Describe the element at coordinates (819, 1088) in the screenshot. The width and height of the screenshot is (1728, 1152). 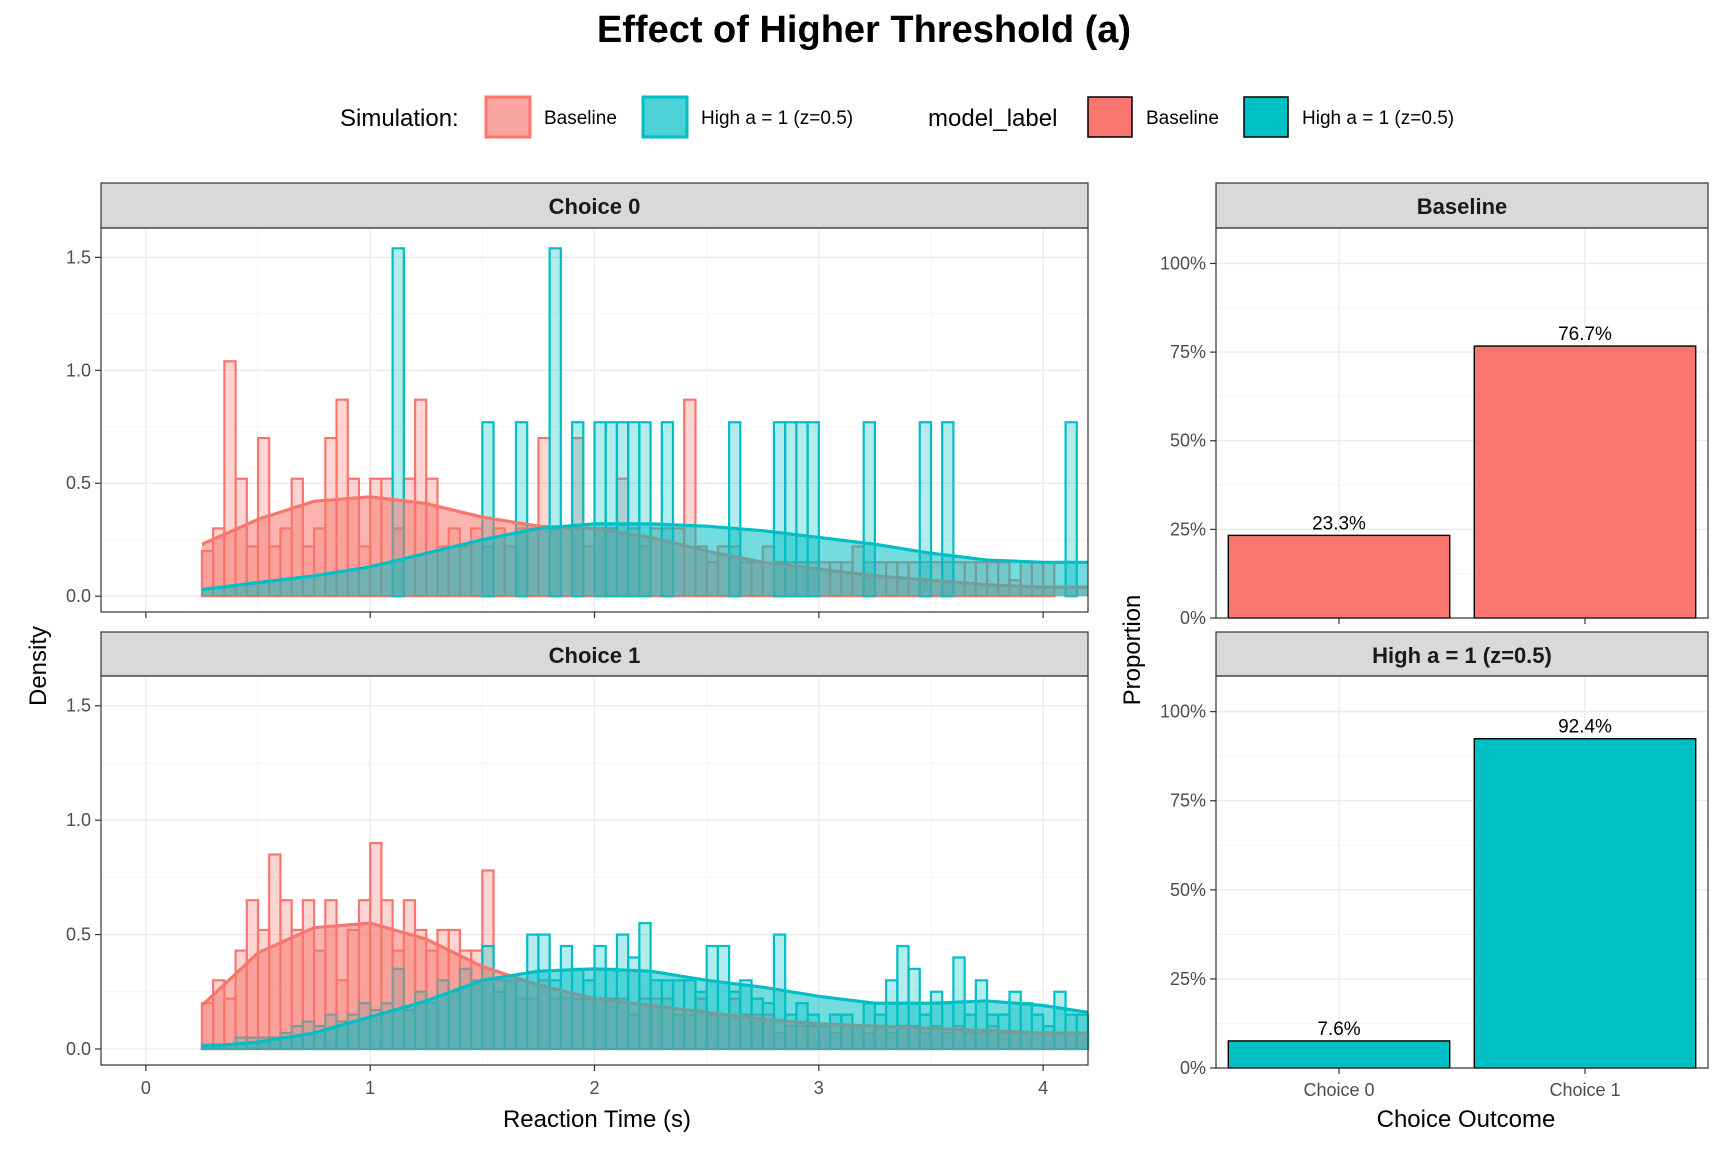
I see `x-tick-label: 3` at that location.